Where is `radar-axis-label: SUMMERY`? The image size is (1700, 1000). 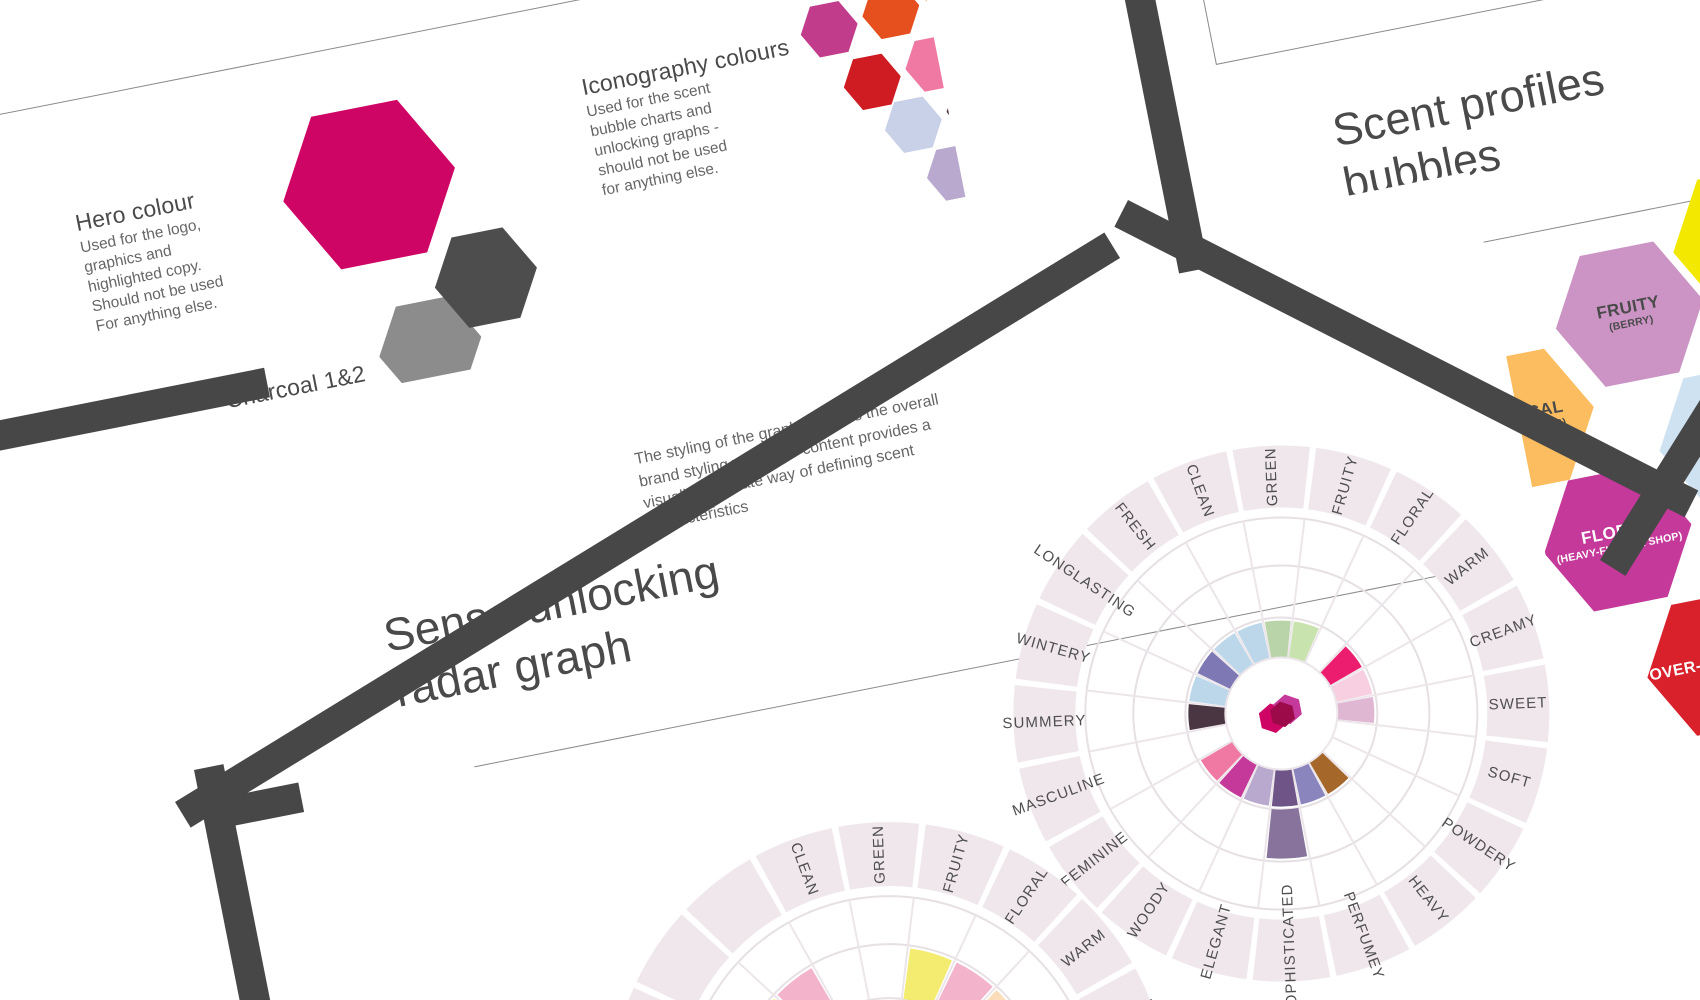 radar-axis-label: SUMMERY is located at coordinates (1044, 722).